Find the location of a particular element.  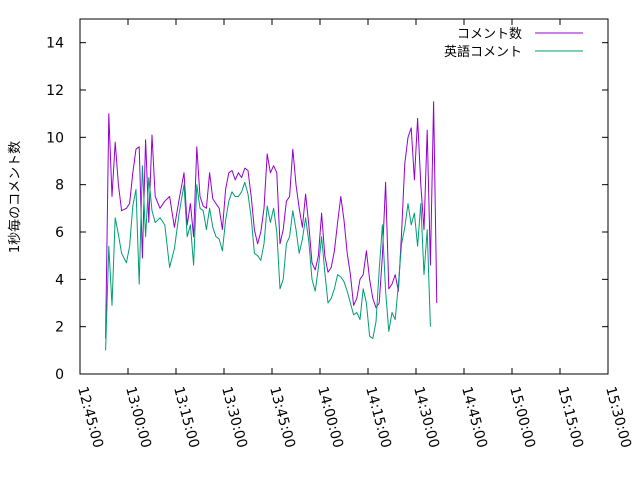

x-tick-label: 14:30:00 is located at coordinates (426, 417).